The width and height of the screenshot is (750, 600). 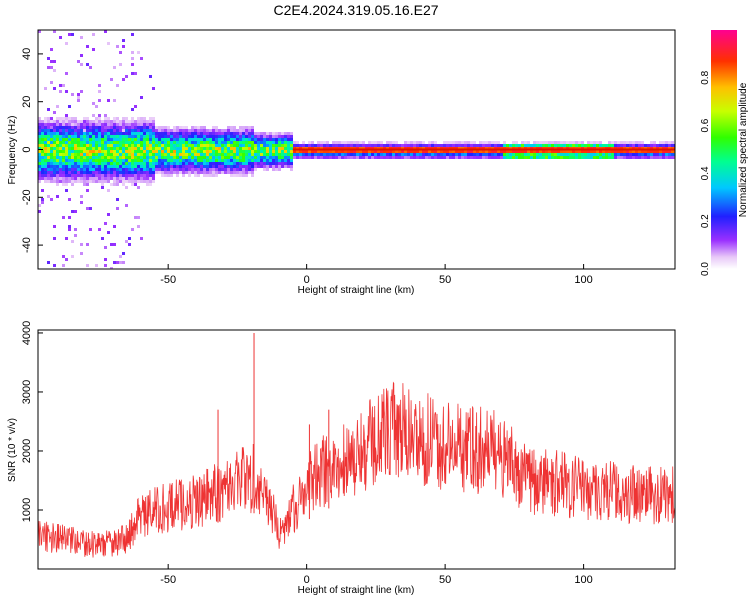 What do you see at coordinates (27, 333) in the screenshot?
I see `y-tick-label: 4000` at bounding box center [27, 333].